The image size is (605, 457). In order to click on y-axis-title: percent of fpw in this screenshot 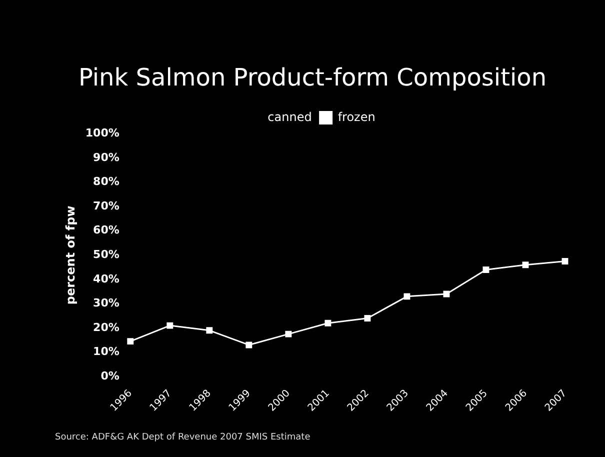, I will do `click(70, 255)`.